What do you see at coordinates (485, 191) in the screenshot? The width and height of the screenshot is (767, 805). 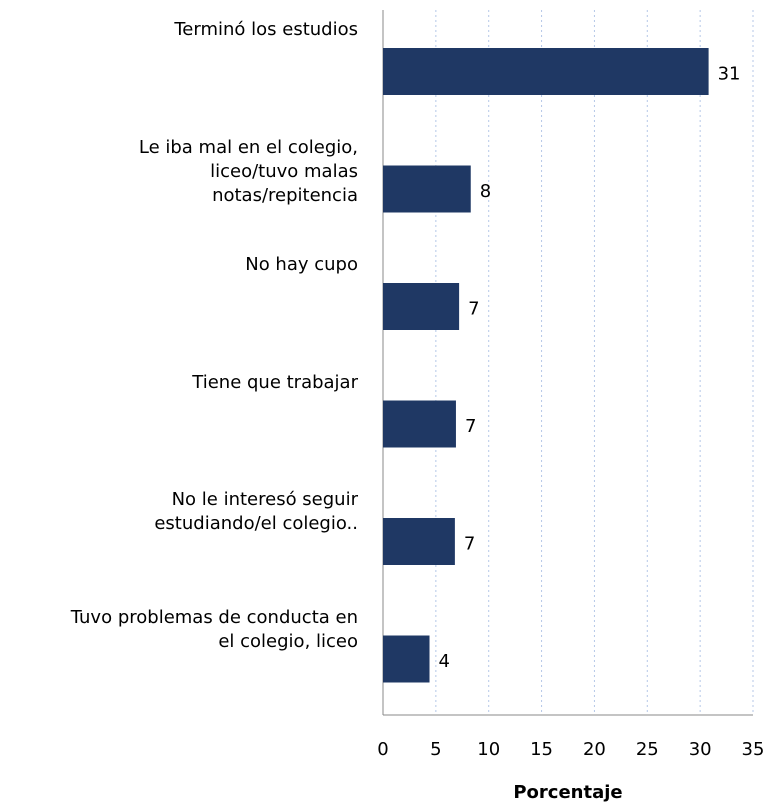 I see `data-label: 8` at bounding box center [485, 191].